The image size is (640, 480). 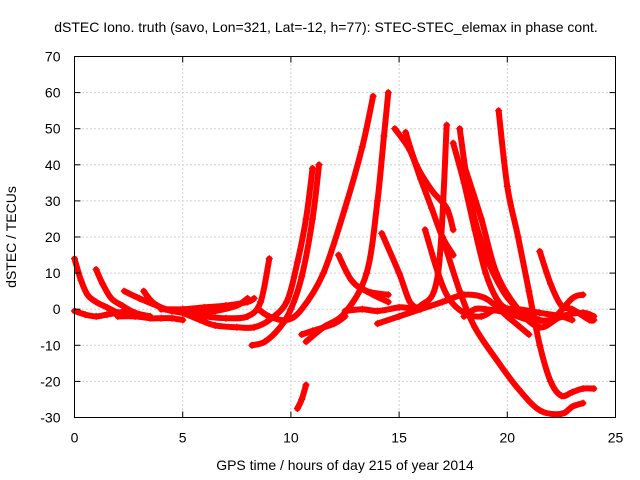 What do you see at coordinates (546, 253) in the screenshot?
I see `series-24-track` at bounding box center [546, 253].